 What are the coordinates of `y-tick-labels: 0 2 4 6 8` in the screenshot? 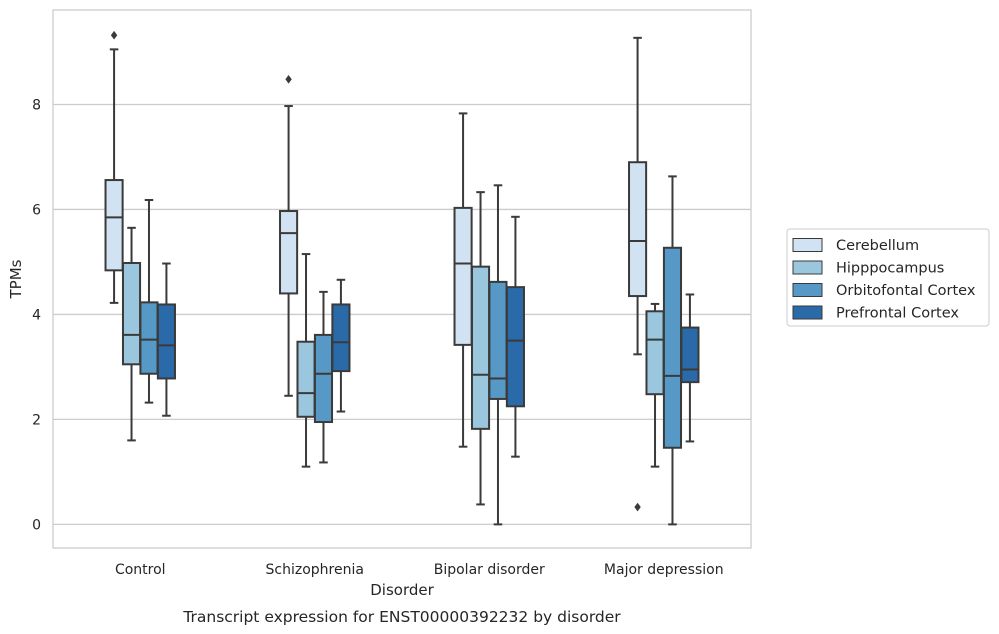 It's located at (36, 315).